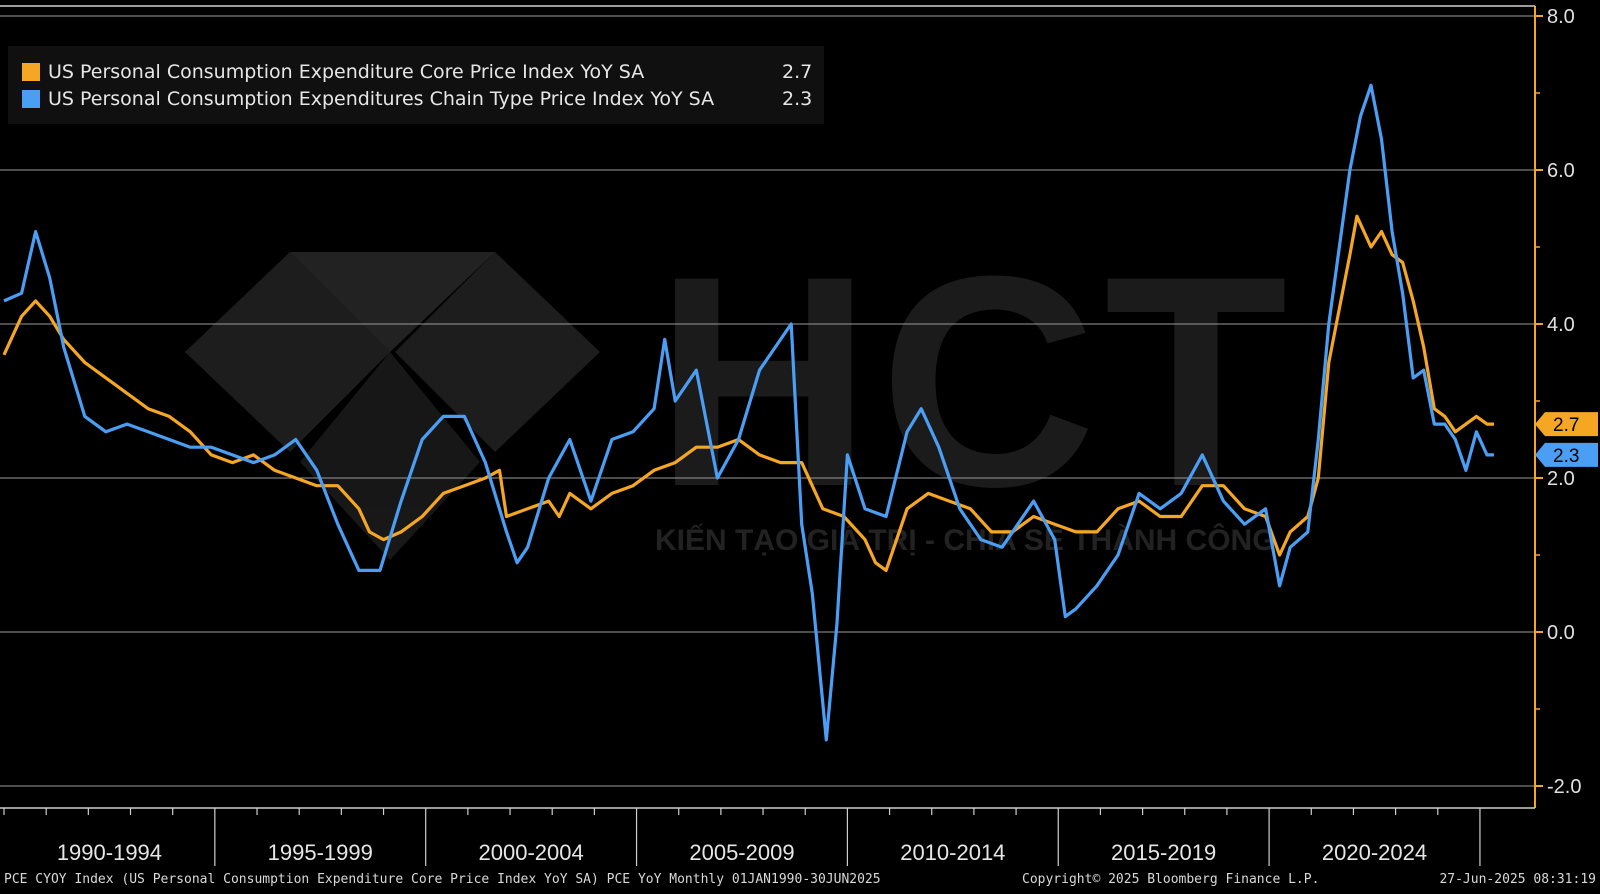 The height and width of the screenshot is (894, 1600). Describe the element at coordinates (1561, 171) in the screenshot. I see `y-tick-label: 6.0` at that location.